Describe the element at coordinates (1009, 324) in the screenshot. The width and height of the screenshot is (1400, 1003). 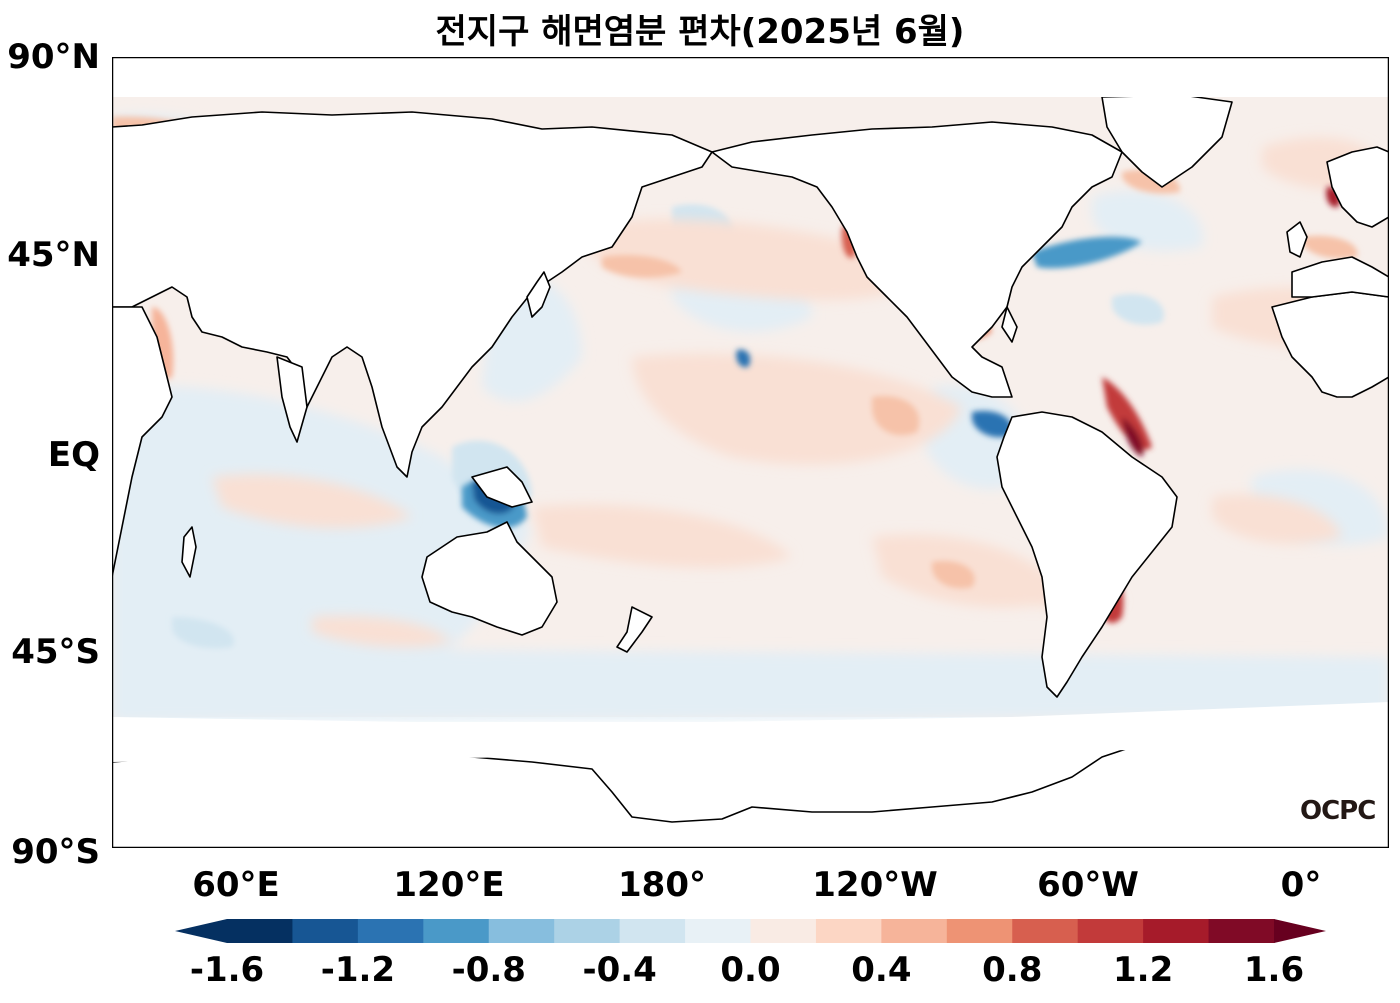
I see `florida` at that location.